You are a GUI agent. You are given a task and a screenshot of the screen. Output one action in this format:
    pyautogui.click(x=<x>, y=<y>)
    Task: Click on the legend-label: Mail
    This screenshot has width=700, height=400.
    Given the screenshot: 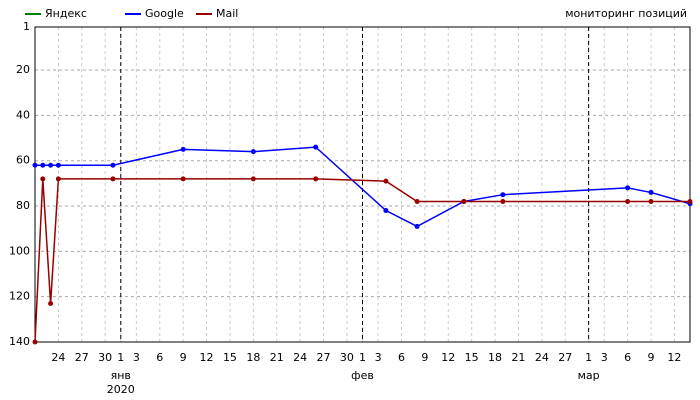 What is the action you would take?
    pyautogui.click(x=227, y=13)
    